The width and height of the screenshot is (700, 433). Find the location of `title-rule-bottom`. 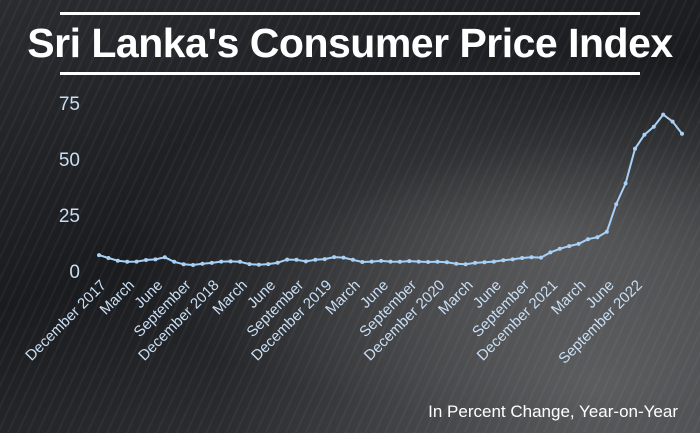

title-rule-bottom is located at coordinates (350, 73).